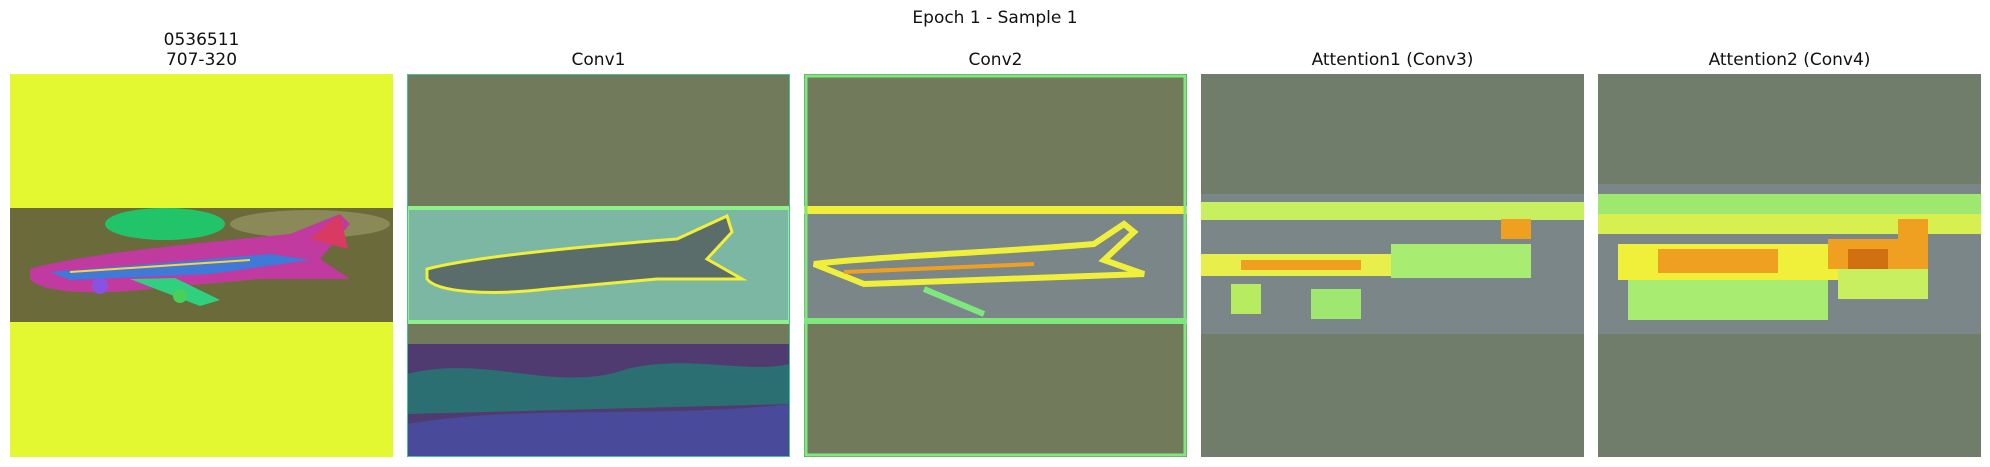 The height and width of the screenshot is (467, 1990). I want to click on panel-title-input: 0536511 707-320, so click(201, 50).